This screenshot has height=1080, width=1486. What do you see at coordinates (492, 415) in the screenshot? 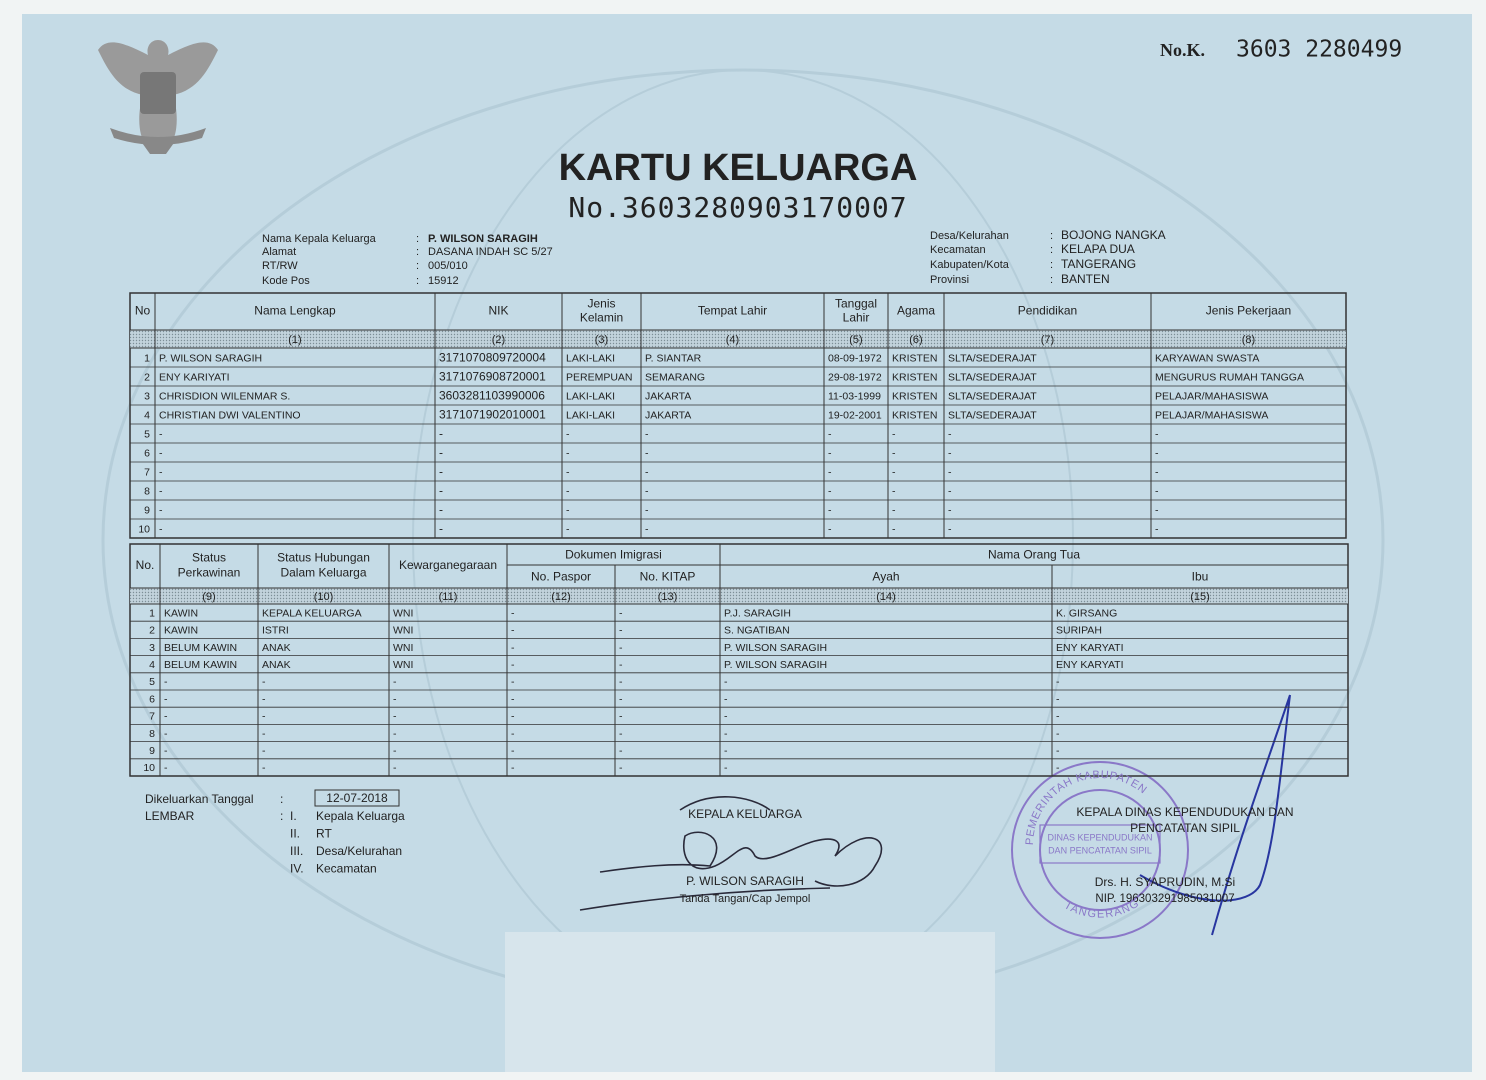
I see `table-cell: 3171071902010001` at bounding box center [492, 415].